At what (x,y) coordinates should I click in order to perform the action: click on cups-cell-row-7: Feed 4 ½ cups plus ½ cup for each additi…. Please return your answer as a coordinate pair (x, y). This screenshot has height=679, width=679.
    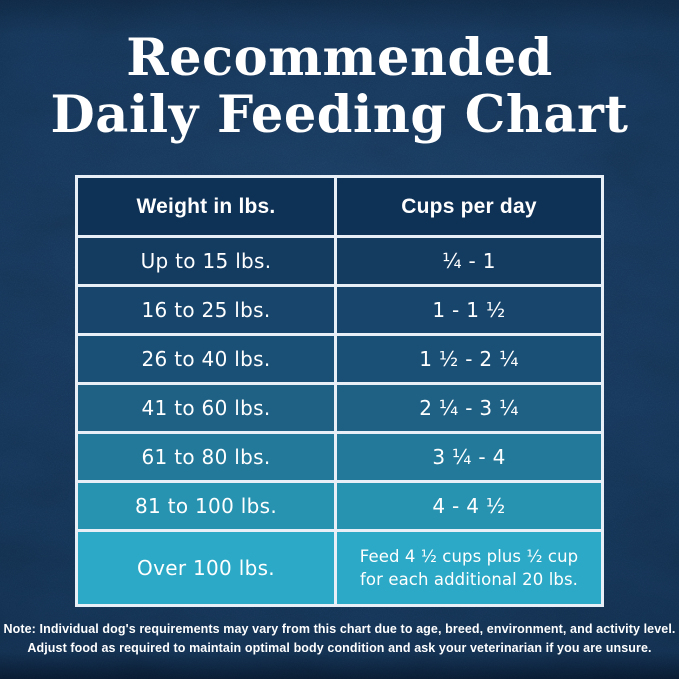
    Looking at the image, I should click on (469, 568).